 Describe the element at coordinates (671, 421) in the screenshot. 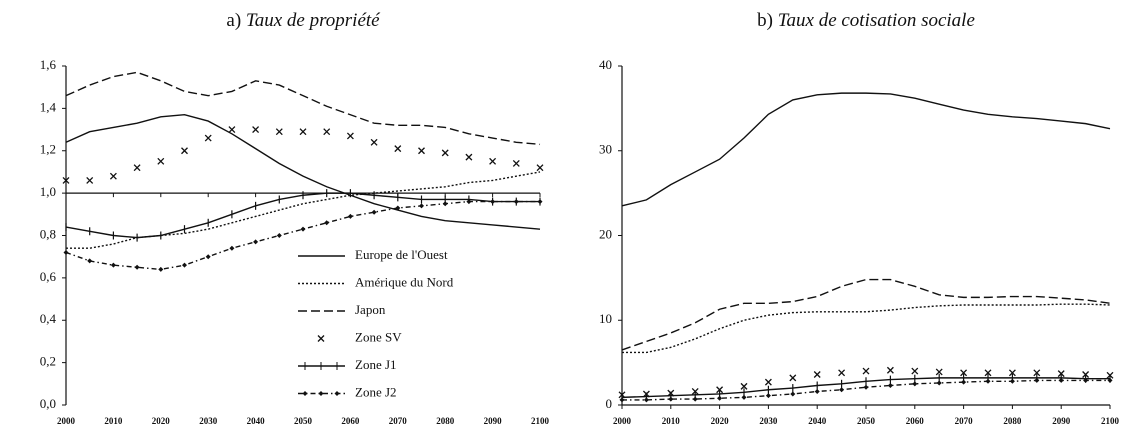

I see `x-tick-label: 2010` at that location.